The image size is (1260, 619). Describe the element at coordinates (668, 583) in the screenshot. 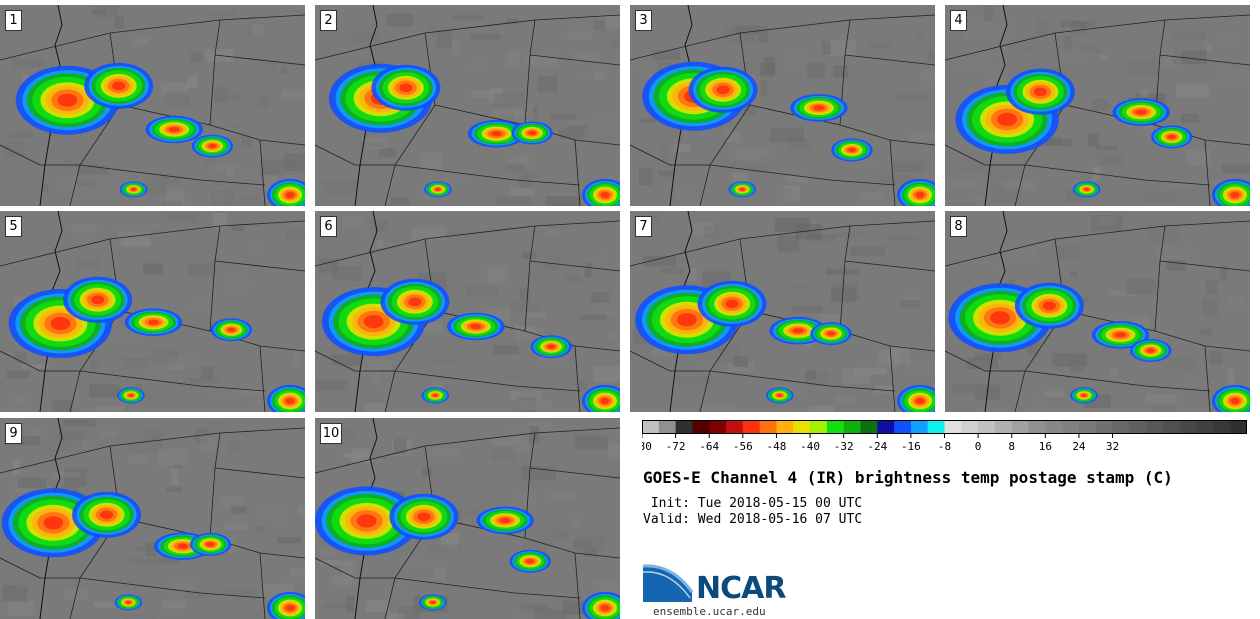

I see `ncar-logo-icon` at that location.